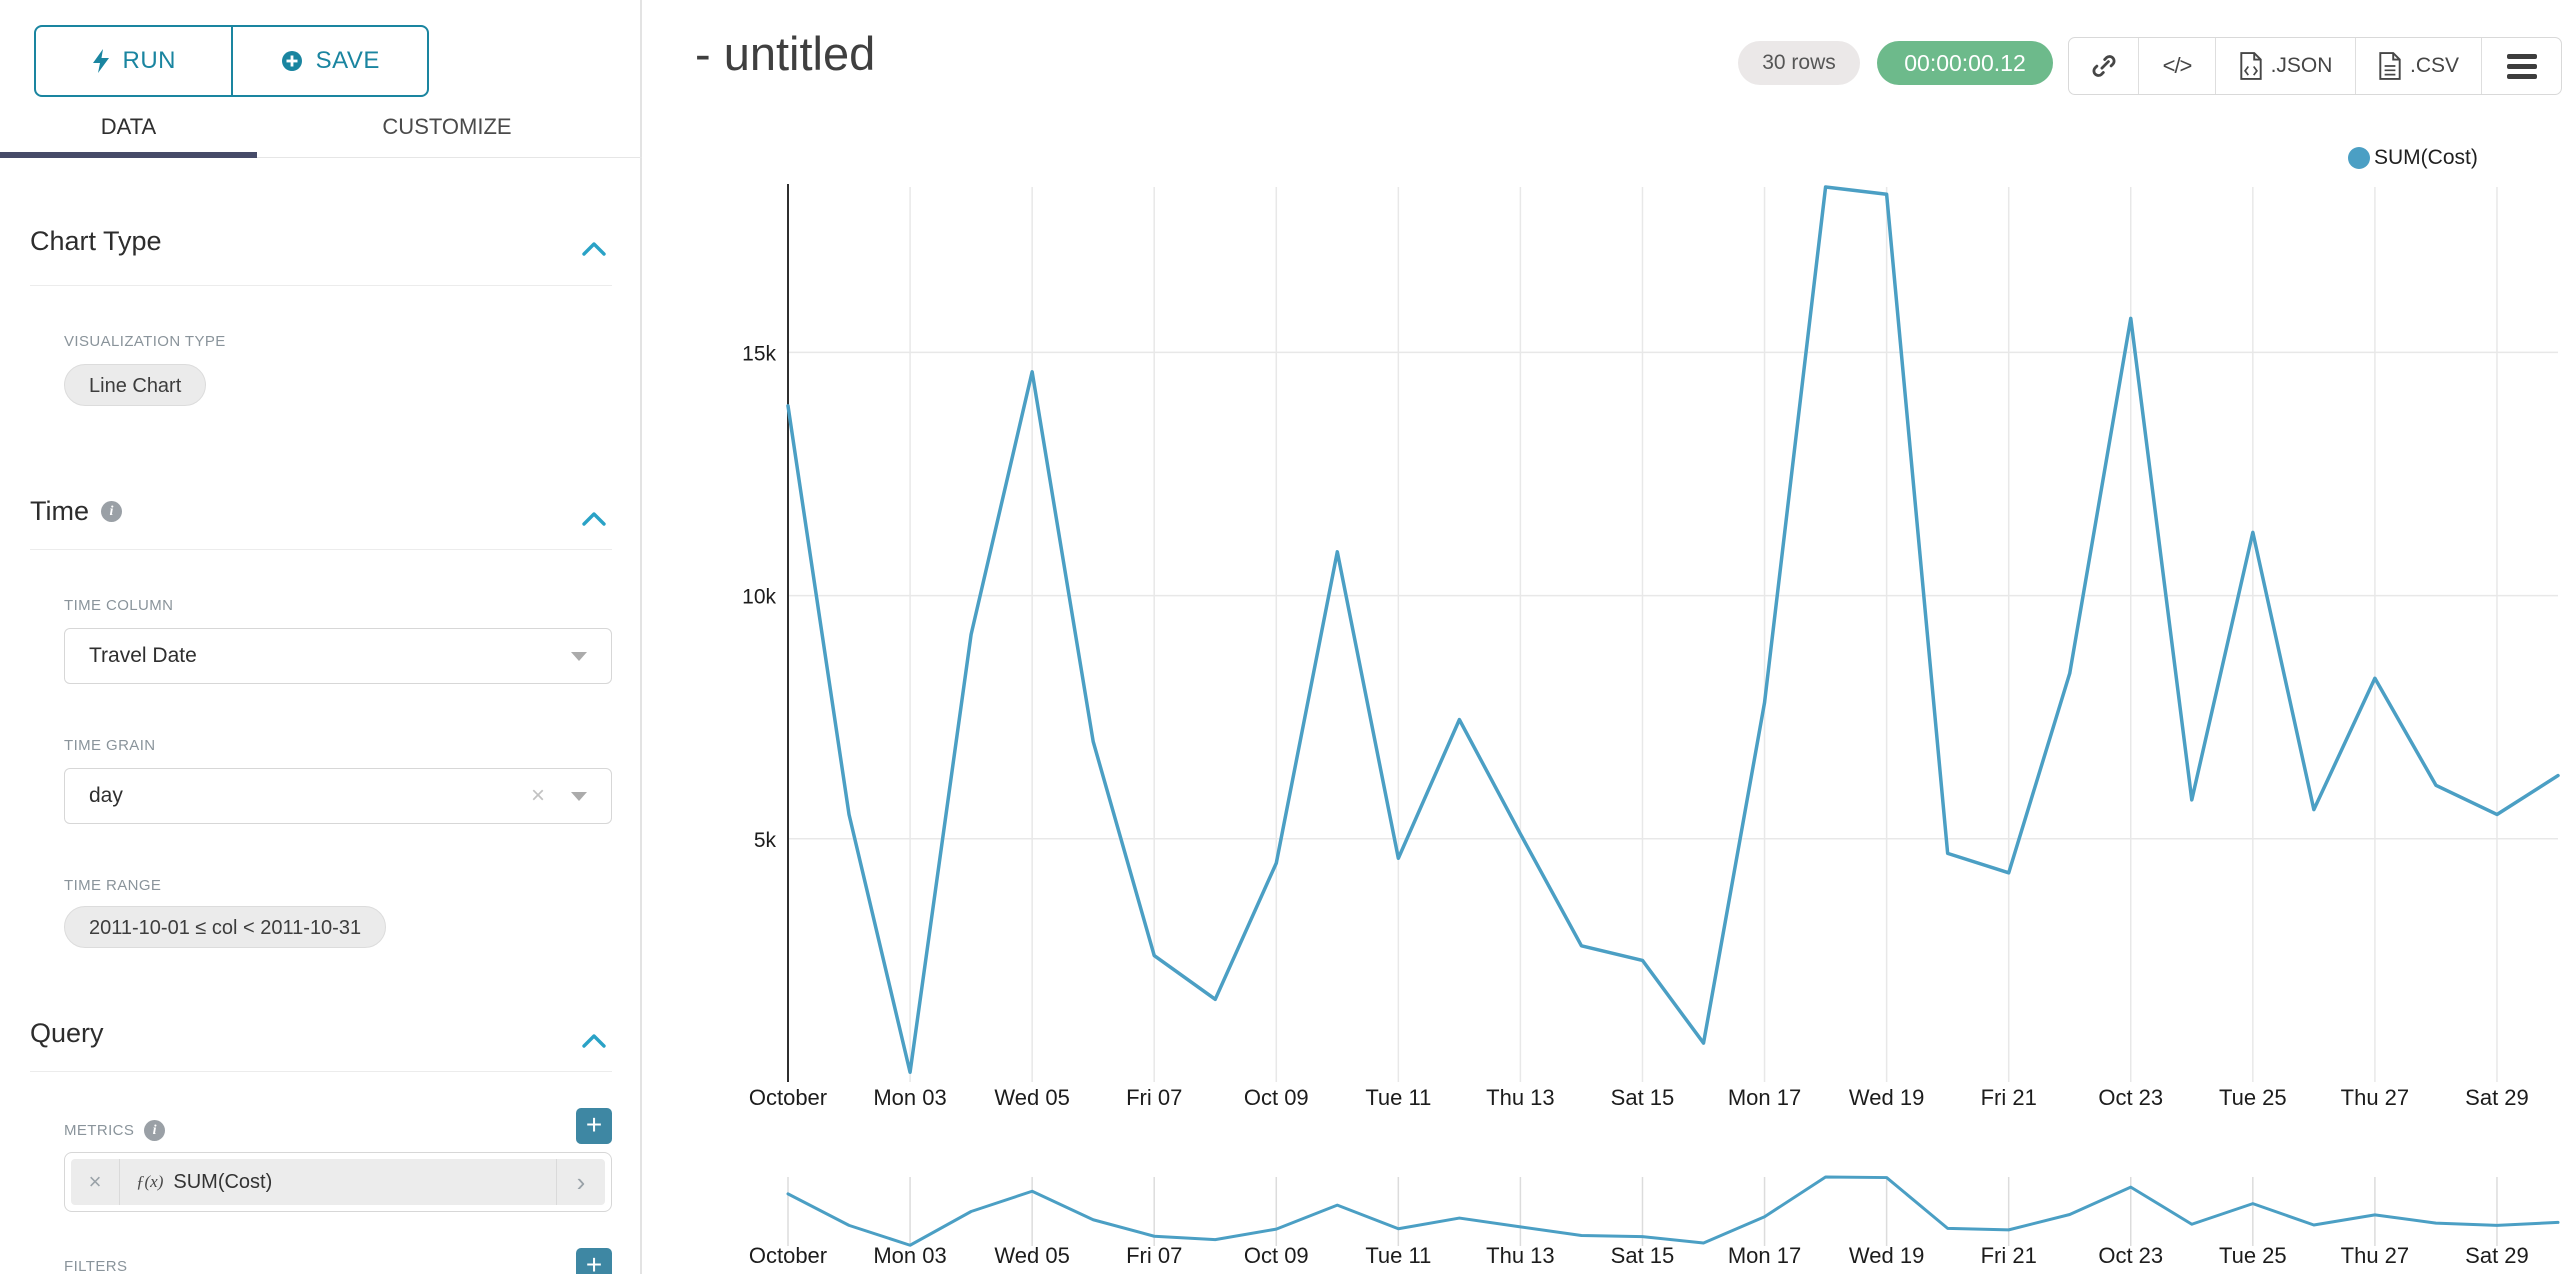 The height and width of the screenshot is (1274, 2576). What do you see at coordinates (143, 655) in the screenshot?
I see `time-column-value: Travel Date` at bounding box center [143, 655].